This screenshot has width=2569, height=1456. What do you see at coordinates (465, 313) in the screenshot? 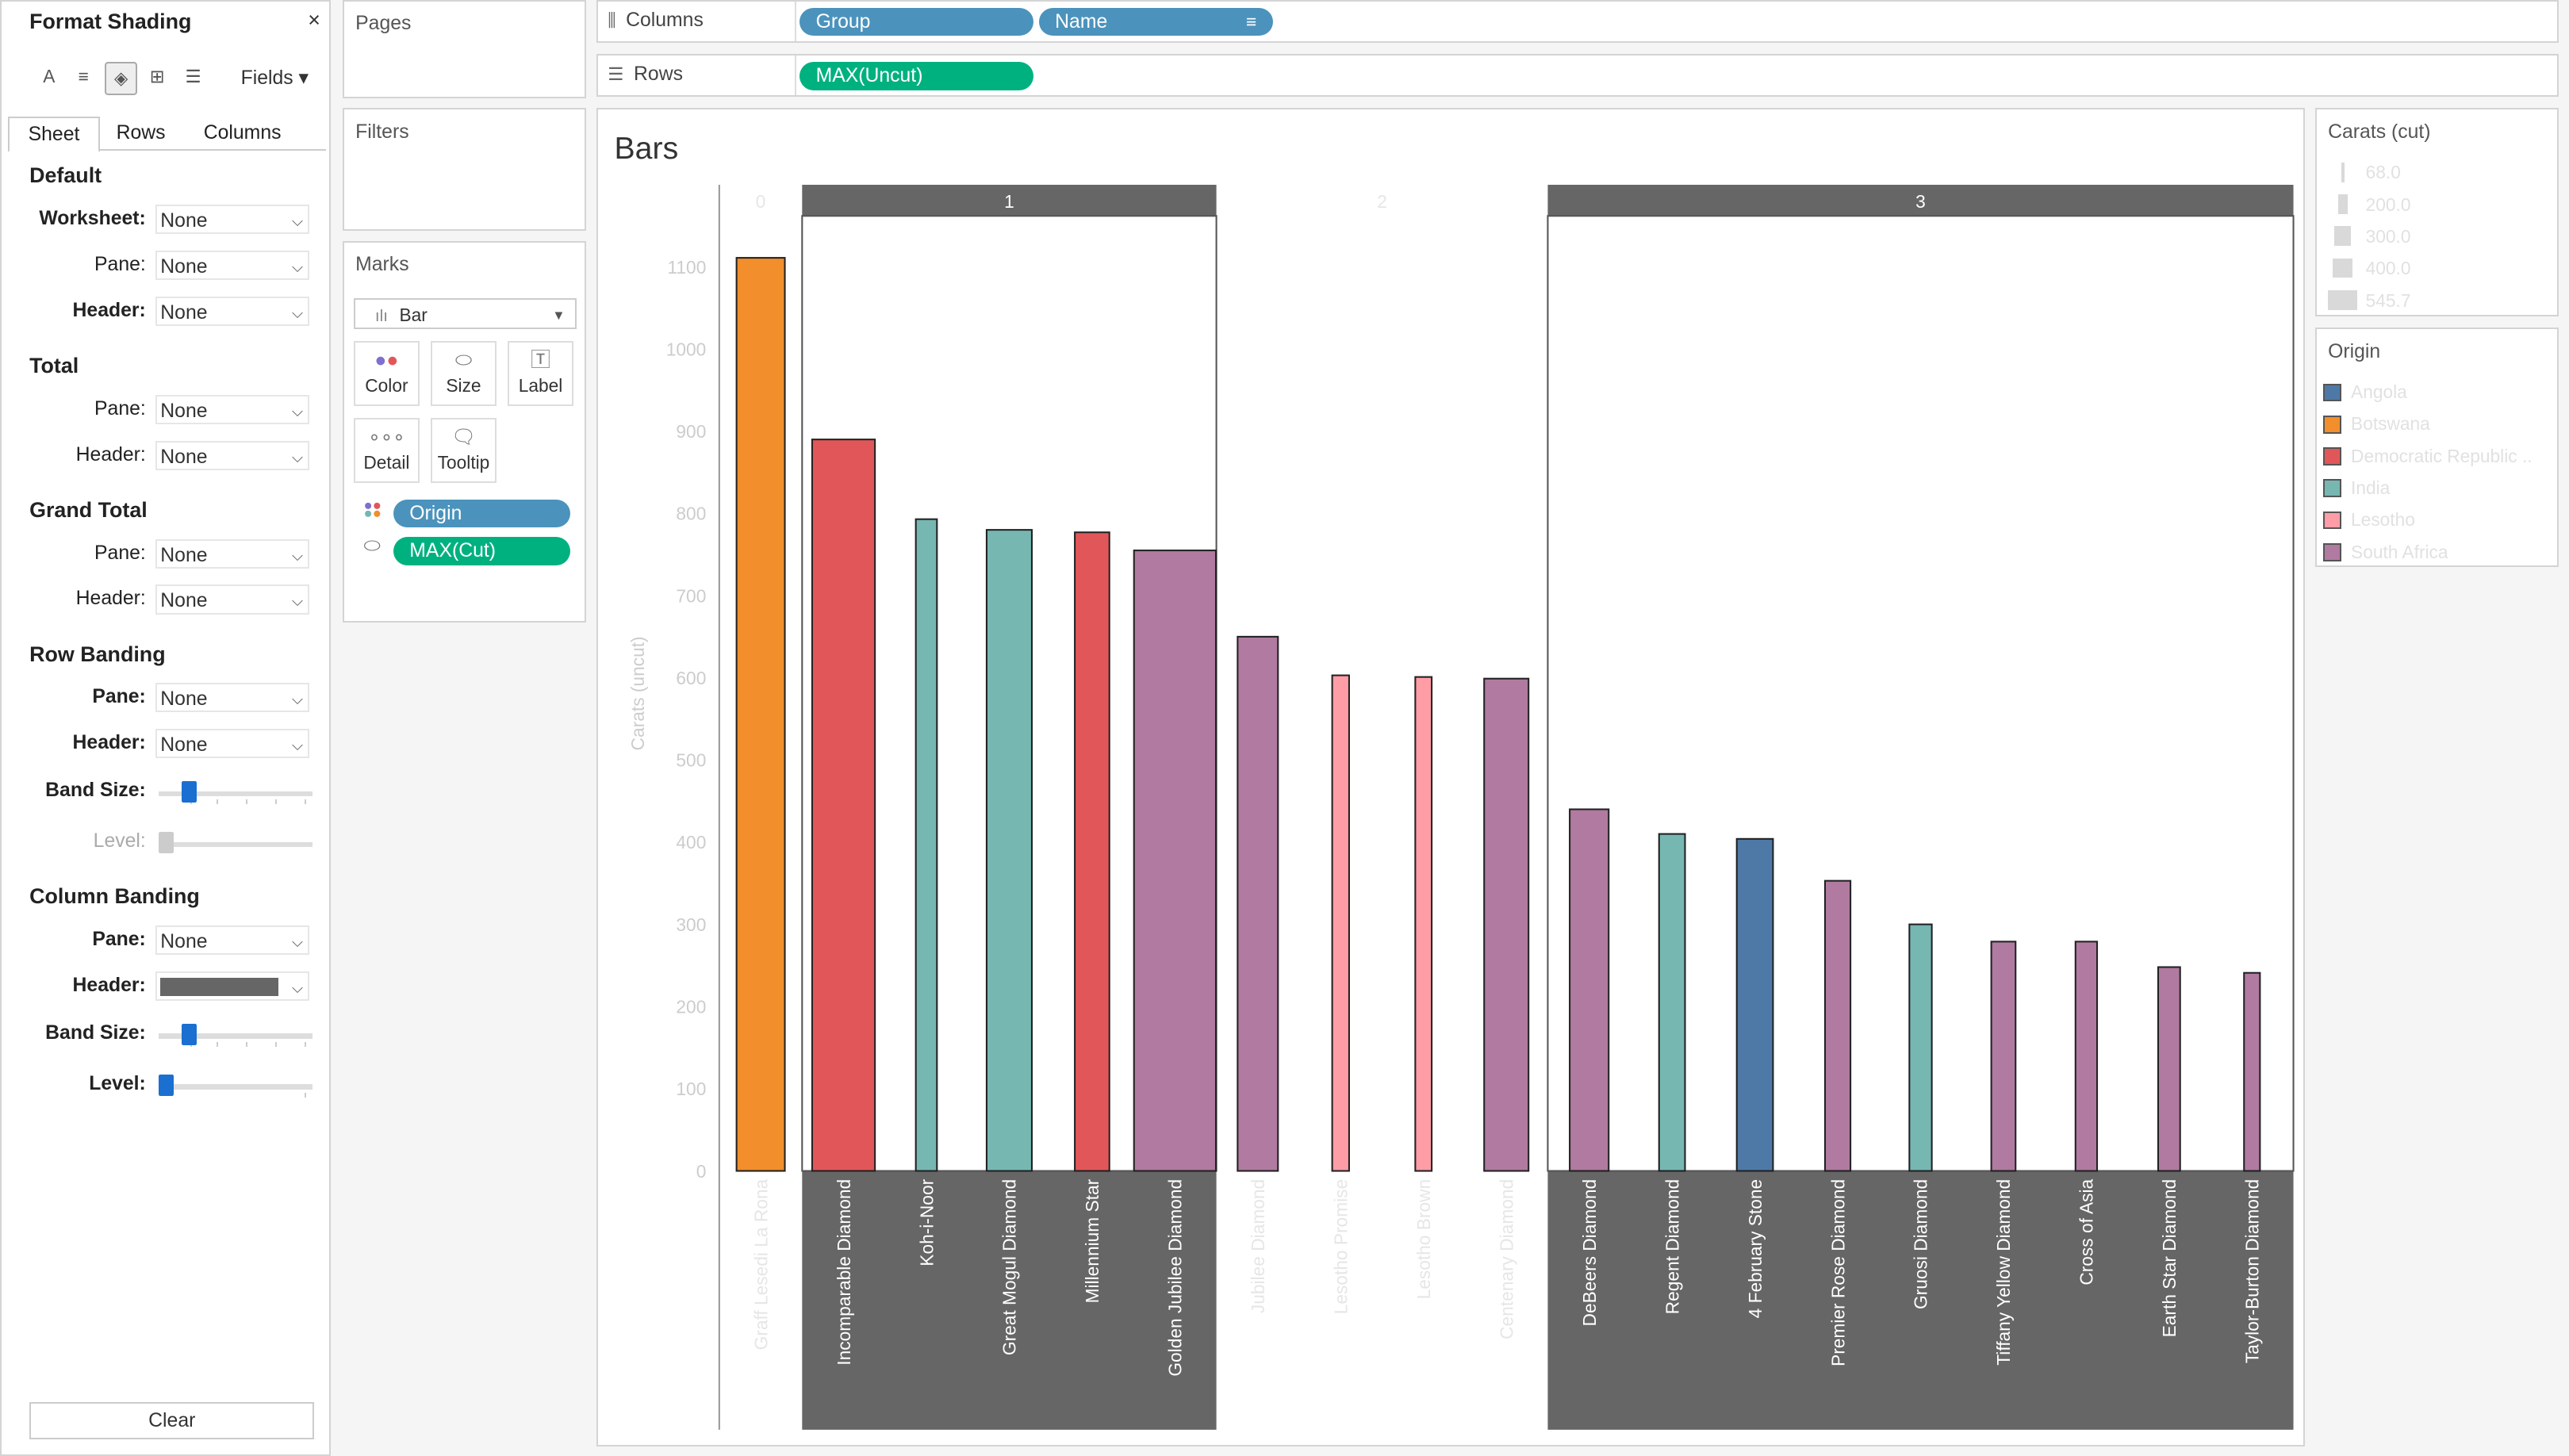
I see `mark-type-dropdown: ılı Bar ▼` at bounding box center [465, 313].